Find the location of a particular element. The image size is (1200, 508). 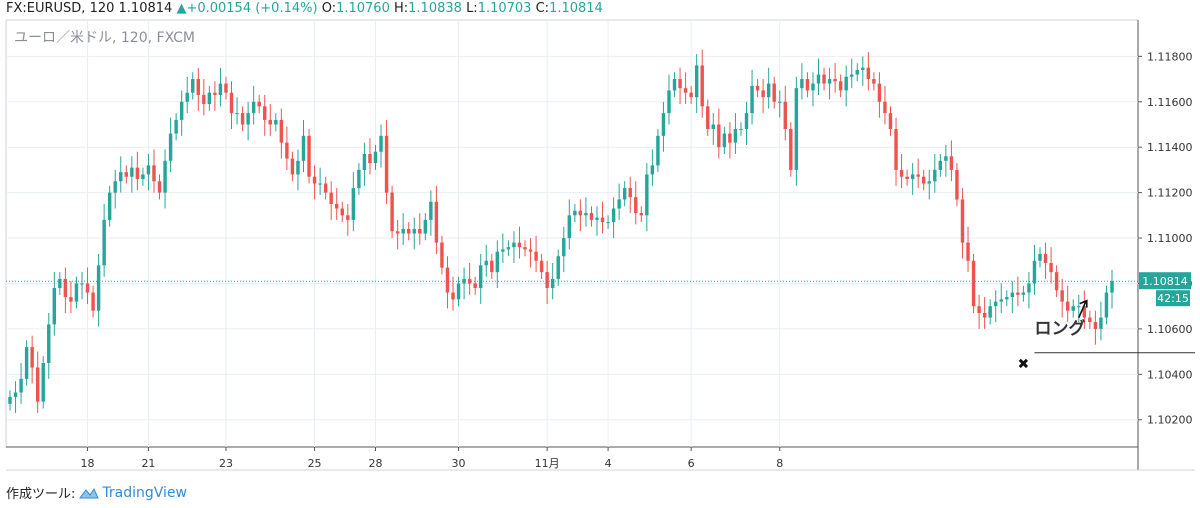

countdown-badge is located at coordinates (1173, 298).